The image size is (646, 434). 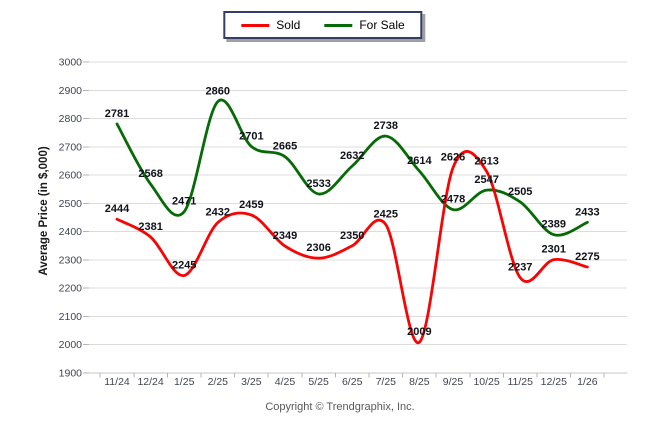 What do you see at coordinates (71, 260) in the screenshot?
I see `y-tick-label: 2300` at bounding box center [71, 260].